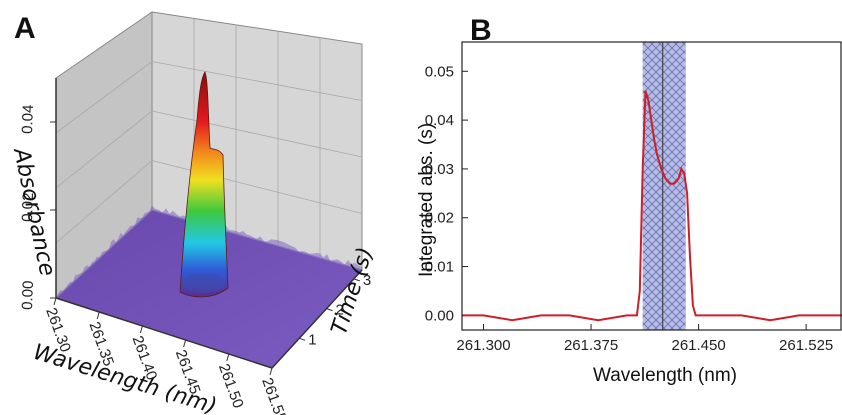  Describe the element at coordinates (664, 186) in the screenshot. I see `integration-band-hatch` at that location.